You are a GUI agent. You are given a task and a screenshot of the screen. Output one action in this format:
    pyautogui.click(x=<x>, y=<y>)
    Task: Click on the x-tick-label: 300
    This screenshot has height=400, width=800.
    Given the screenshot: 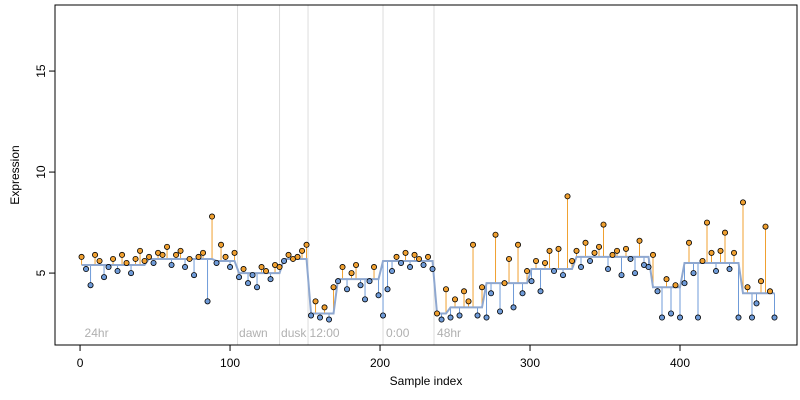 What is the action you would take?
    pyautogui.click(x=530, y=363)
    